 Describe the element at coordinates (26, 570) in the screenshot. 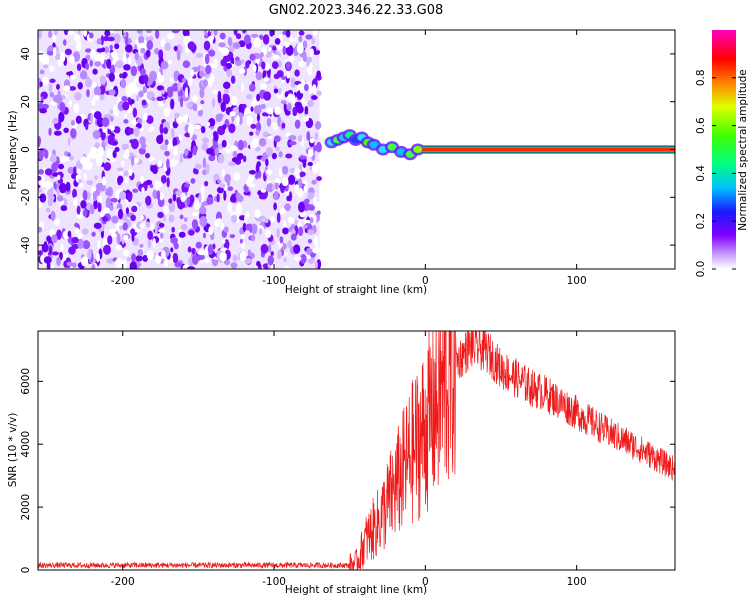

I see `snr-ytick-label: 0` at that location.